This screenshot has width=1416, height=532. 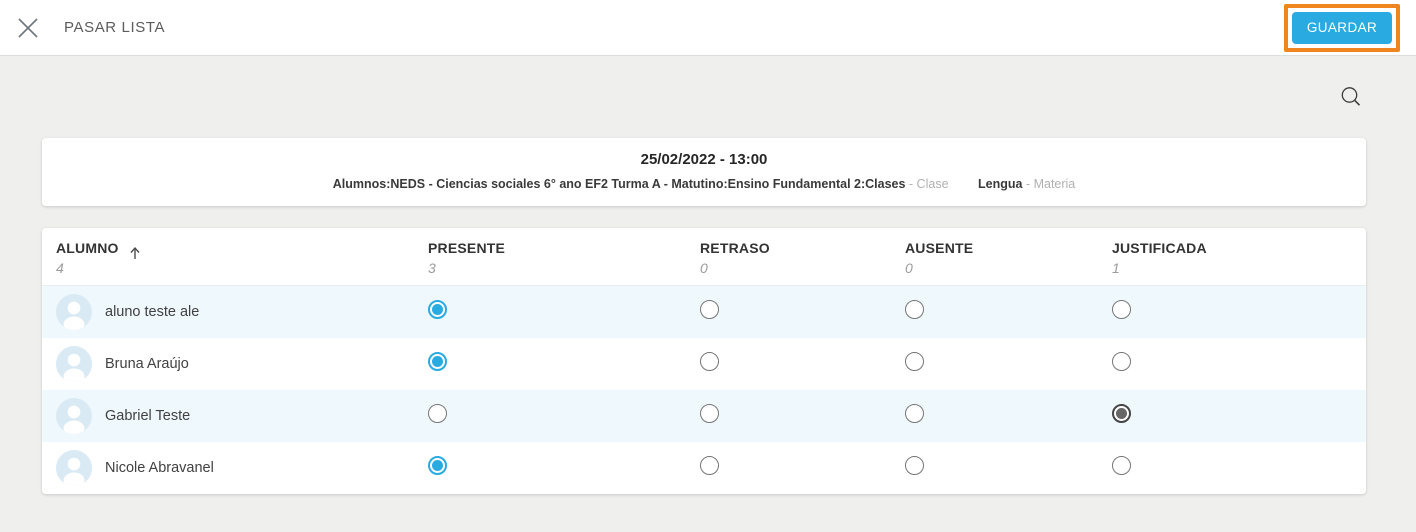 What do you see at coordinates (1159, 248) in the screenshot?
I see `column-label-justificada: JUSTIFICADA` at bounding box center [1159, 248].